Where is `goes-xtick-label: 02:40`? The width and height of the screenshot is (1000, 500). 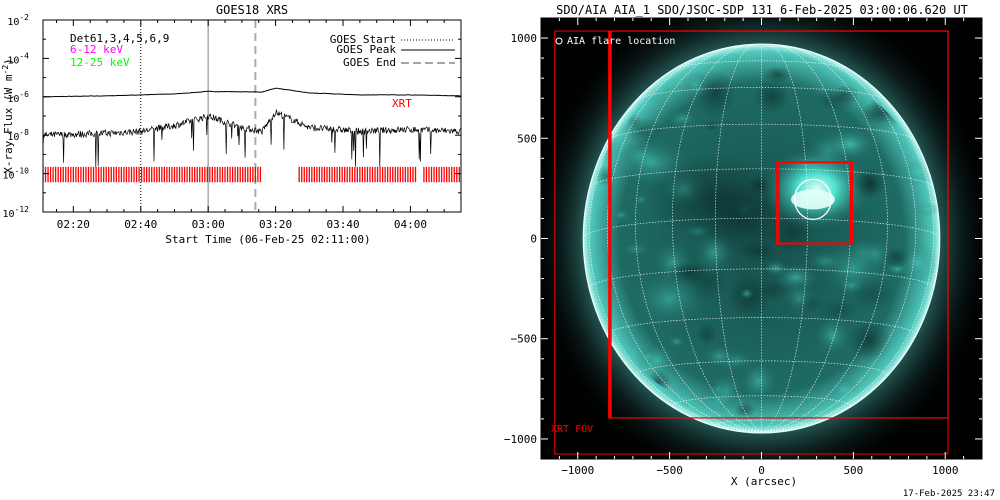
goes-xtick-label: 02:40 is located at coordinates (140, 224).